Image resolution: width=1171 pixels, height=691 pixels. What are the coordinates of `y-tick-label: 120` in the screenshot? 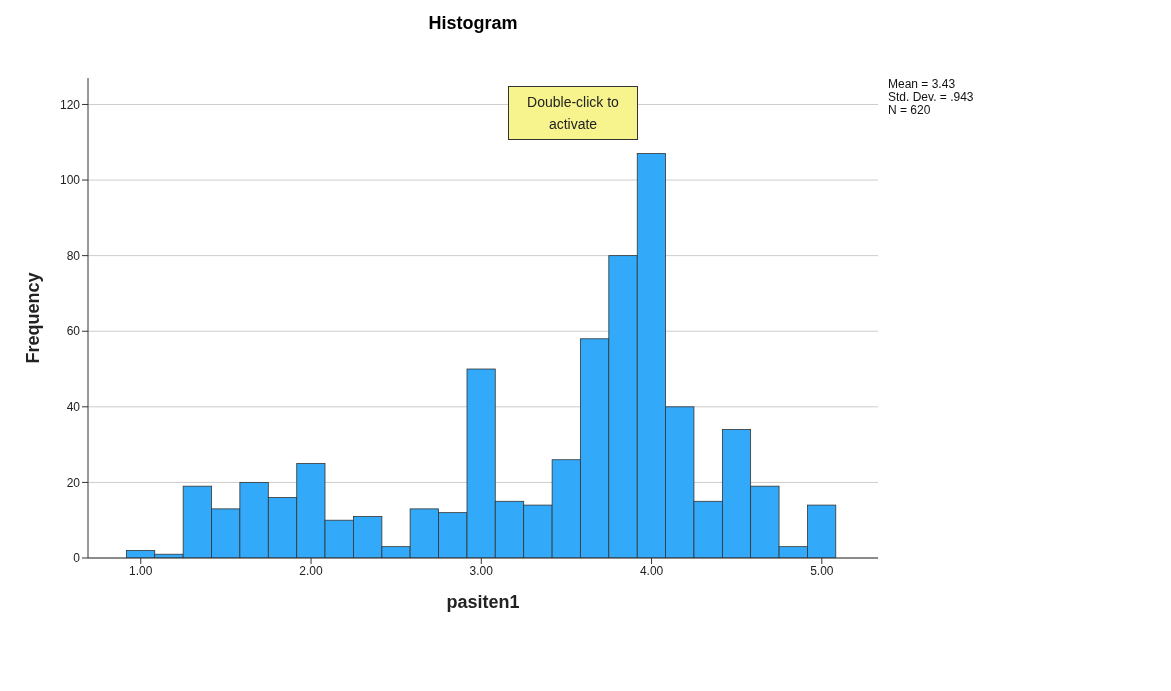 It's located at (70, 104).